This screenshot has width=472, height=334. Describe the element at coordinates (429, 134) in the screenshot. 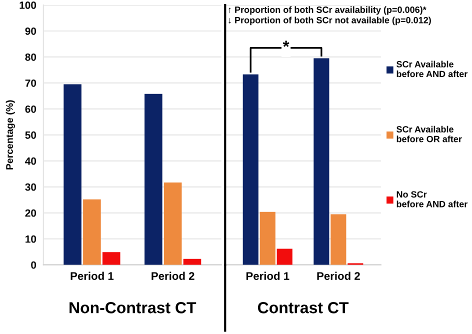

I see `legend-label: SCr Available before OR after` at that location.